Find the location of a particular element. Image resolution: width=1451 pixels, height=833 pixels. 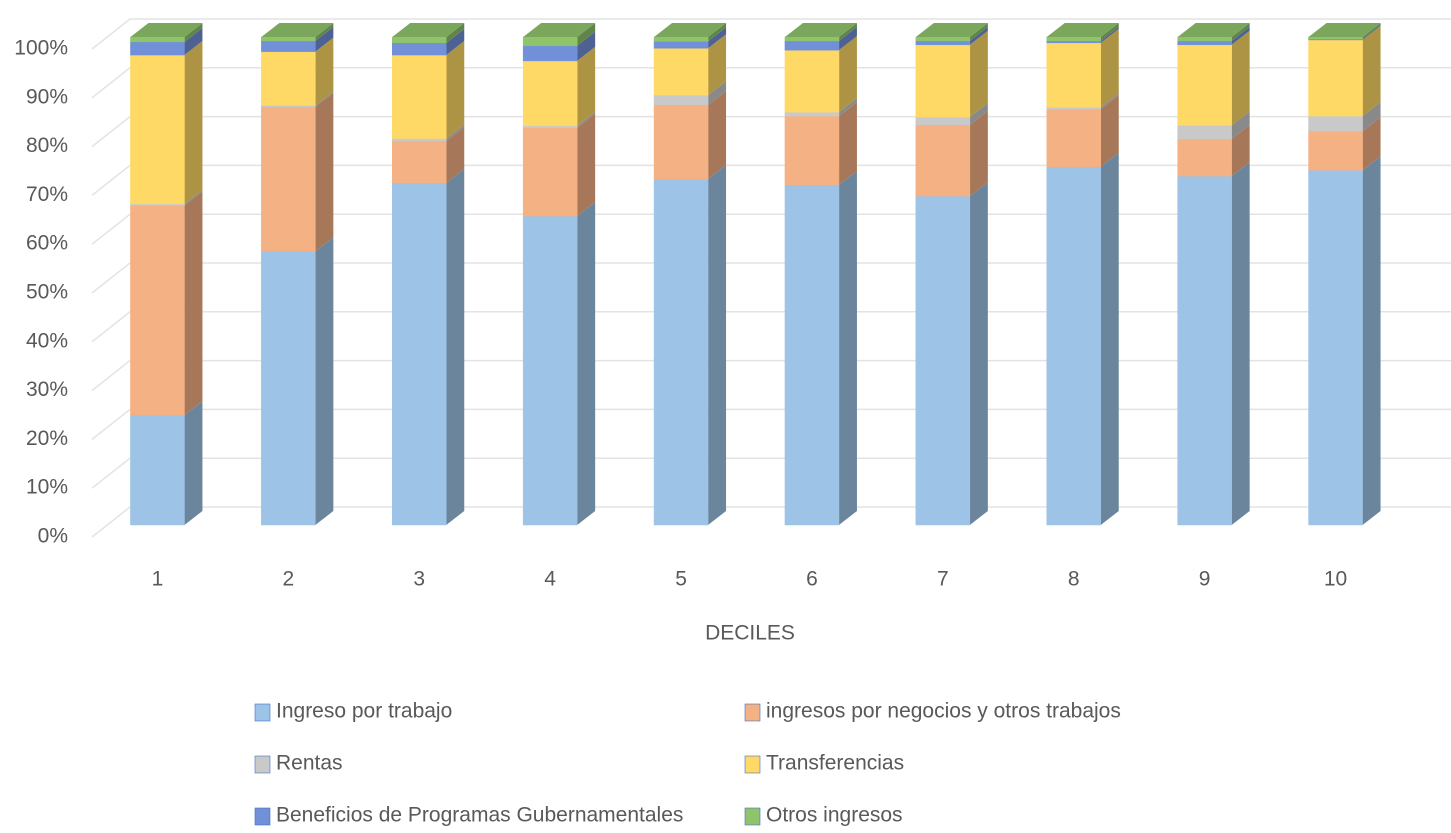

y-tick-label: 40% is located at coordinates (47, 340).